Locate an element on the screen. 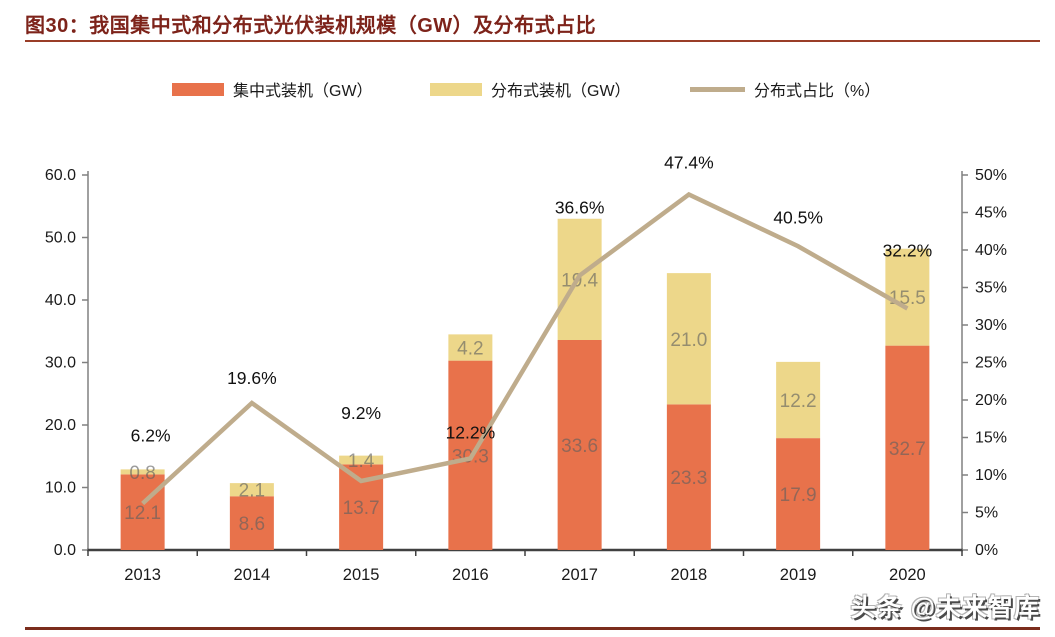 The image size is (1055, 637). legend-item-share: 分布式占比（%） is located at coordinates (785, 90).